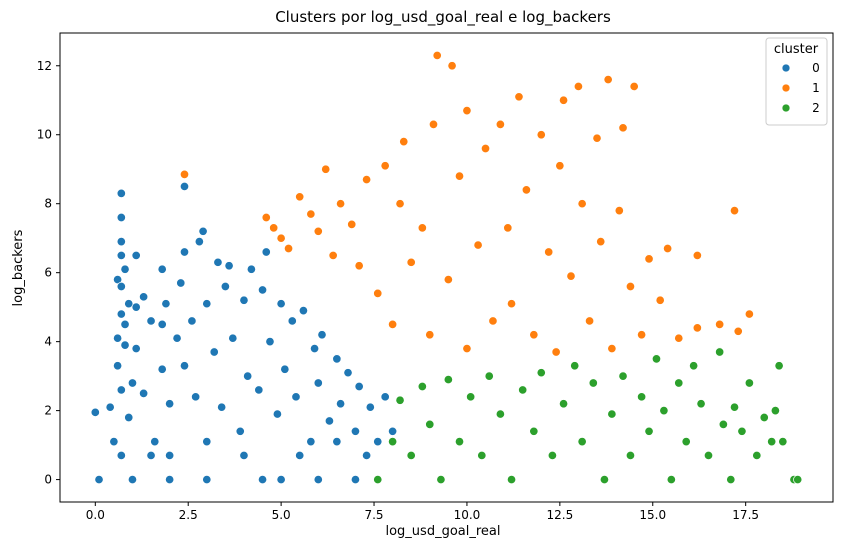  What do you see at coordinates (48, 204) in the screenshot?
I see `y-tick-label: 8` at bounding box center [48, 204].